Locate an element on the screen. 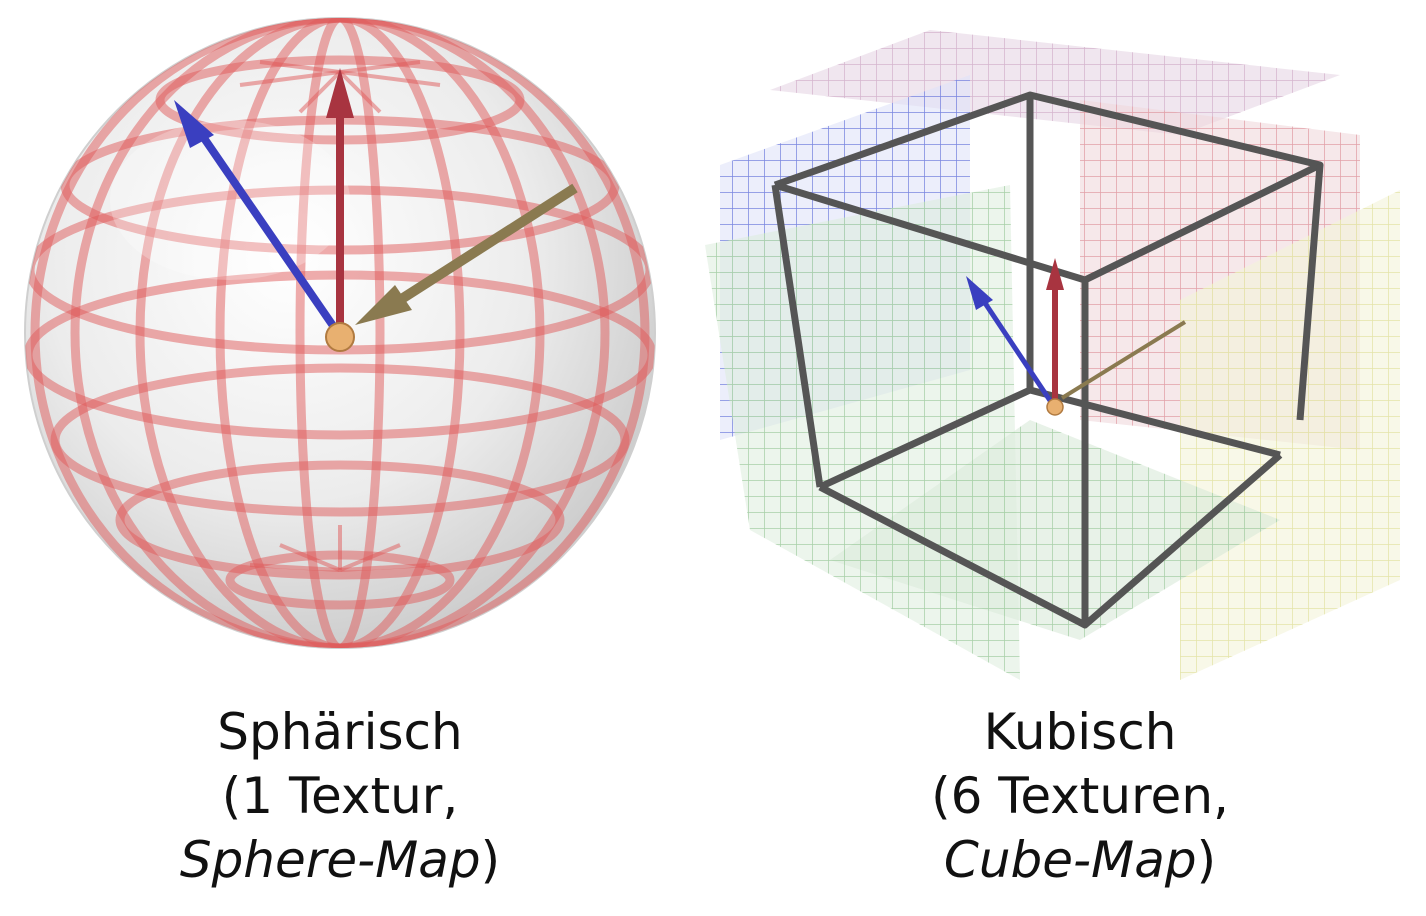 The height and width of the screenshot is (916, 1426). caption-cube-line1: Kubisch is located at coordinates (1080, 732).